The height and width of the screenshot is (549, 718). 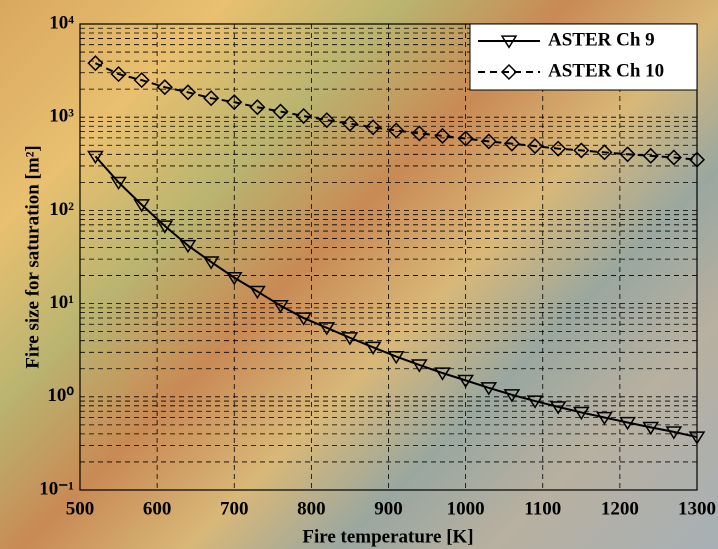 I want to click on x-tick-label: 800, so click(x=311, y=508).